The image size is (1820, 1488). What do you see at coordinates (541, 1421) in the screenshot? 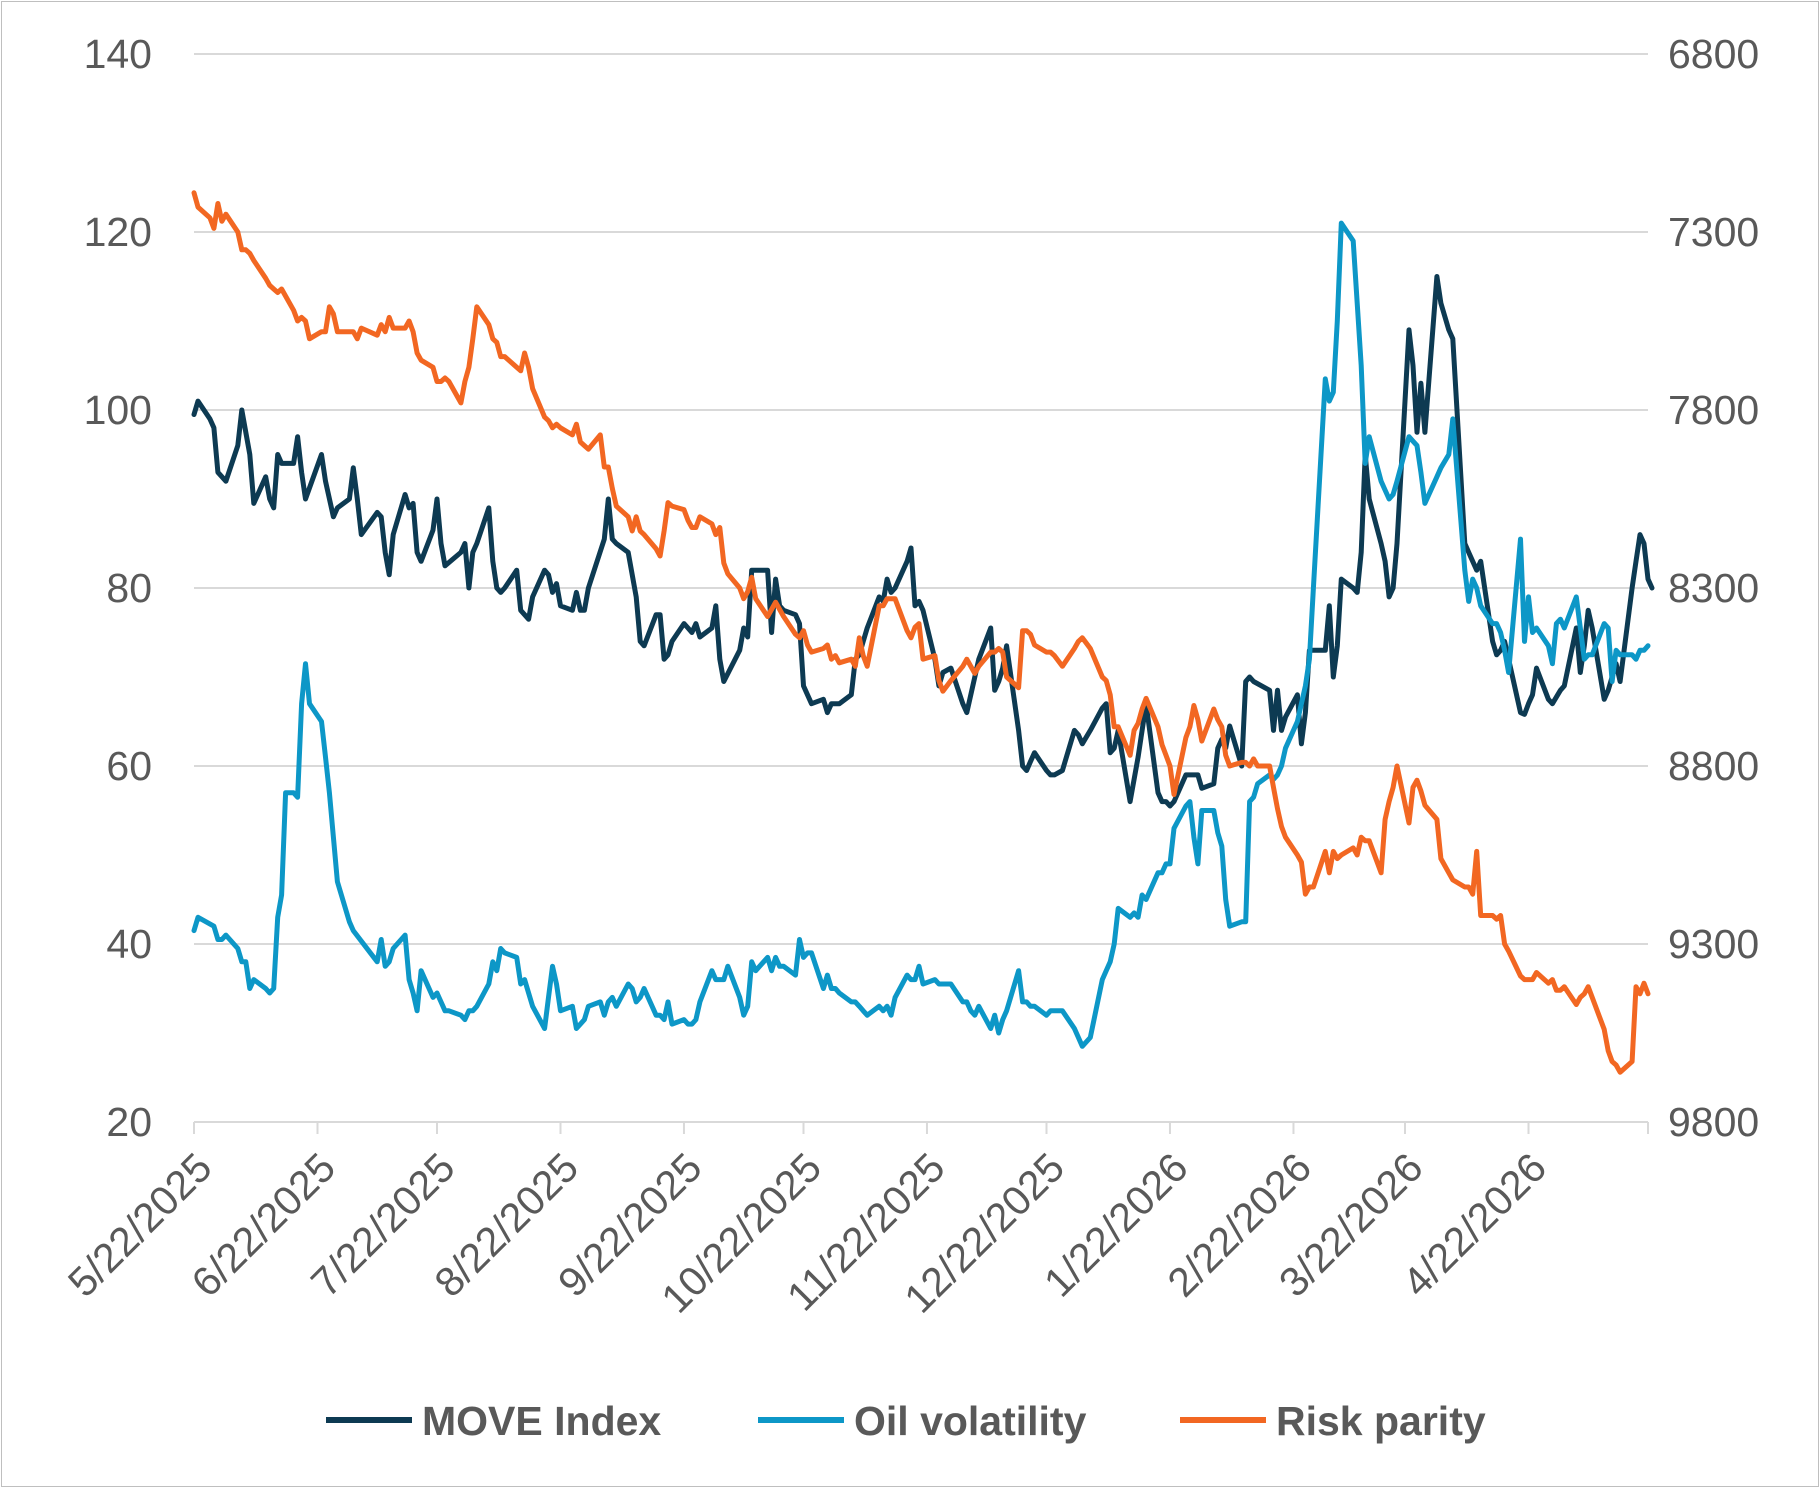
I see `legend-label-move-index: MOVE Index` at bounding box center [541, 1421].